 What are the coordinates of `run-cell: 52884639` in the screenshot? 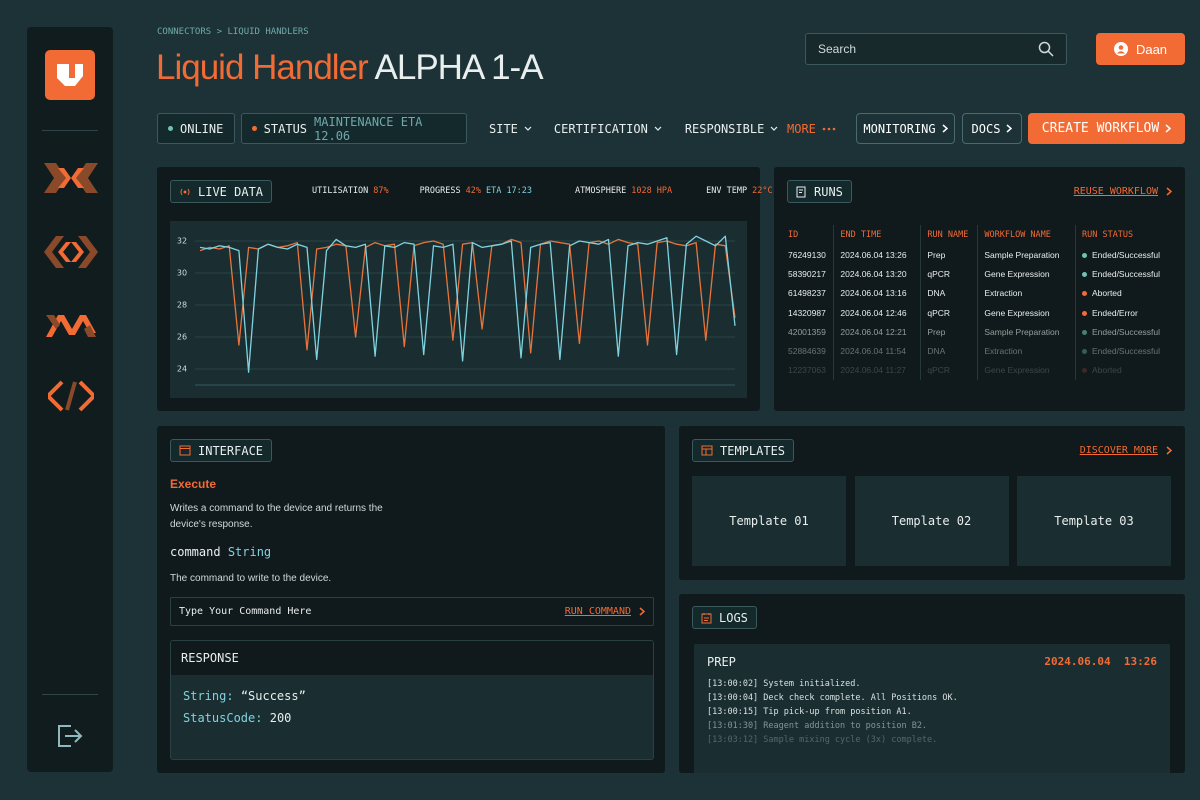 It's located at (810, 350).